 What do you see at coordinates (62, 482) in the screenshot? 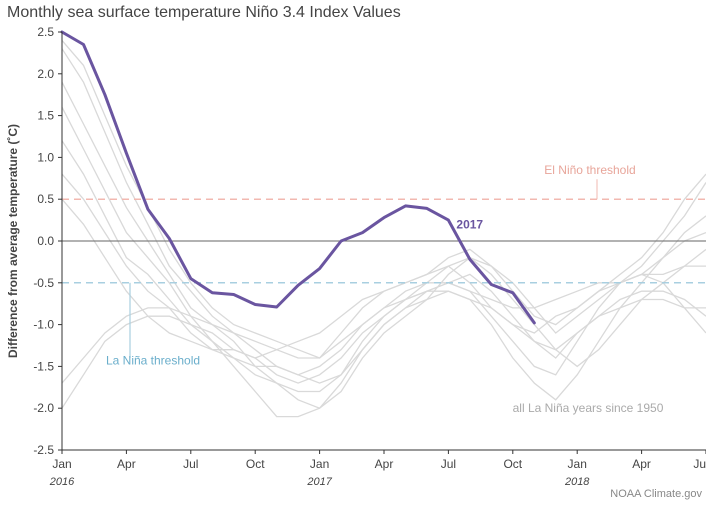
I see `x-year-label: 2016` at bounding box center [62, 482].